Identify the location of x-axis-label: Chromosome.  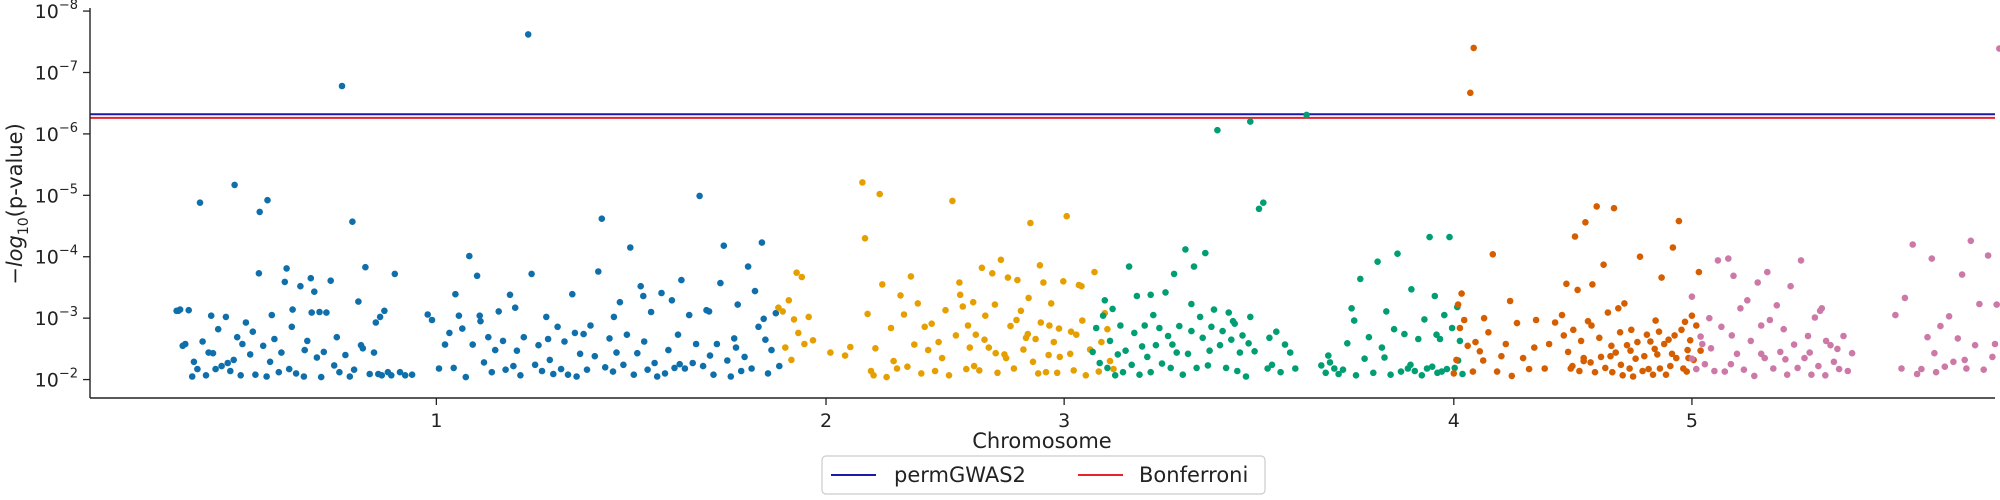
(1041, 441).